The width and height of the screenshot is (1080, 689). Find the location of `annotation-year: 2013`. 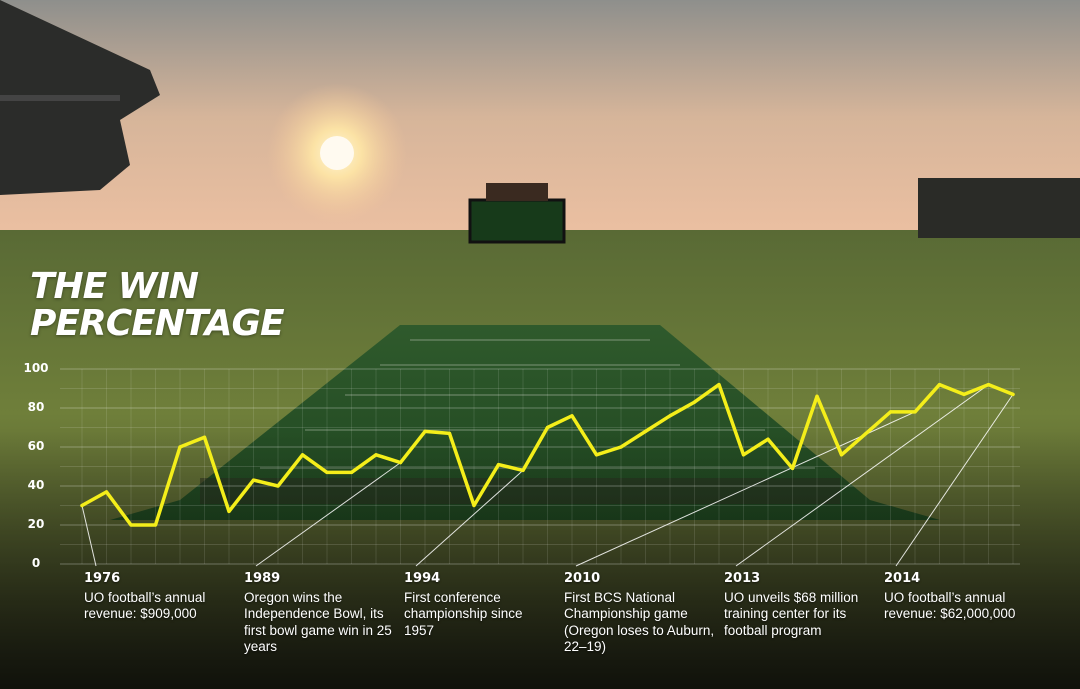

annotation-year: 2013 is located at coordinates (742, 578).